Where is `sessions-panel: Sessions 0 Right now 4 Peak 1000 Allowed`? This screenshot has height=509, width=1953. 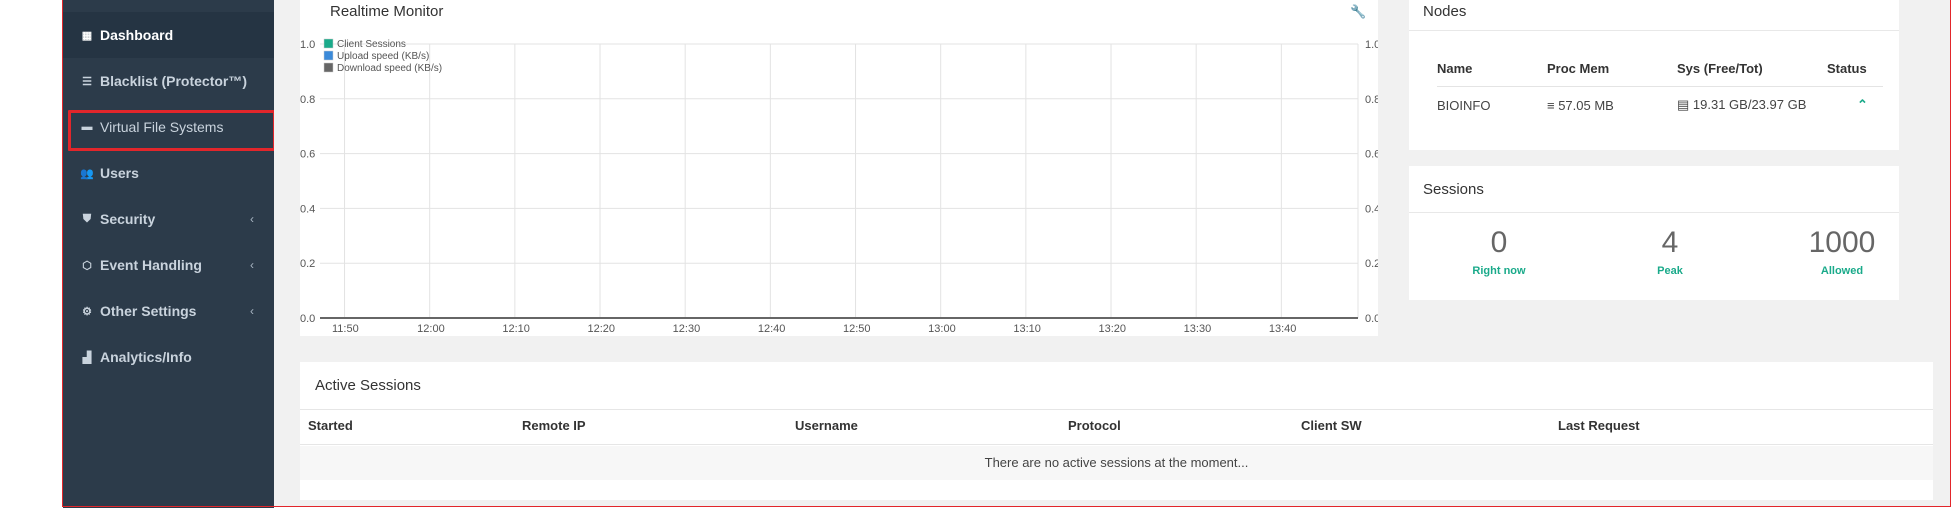 sessions-panel: Sessions 0 Right now 4 Peak 1000 Allowed is located at coordinates (1654, 233).